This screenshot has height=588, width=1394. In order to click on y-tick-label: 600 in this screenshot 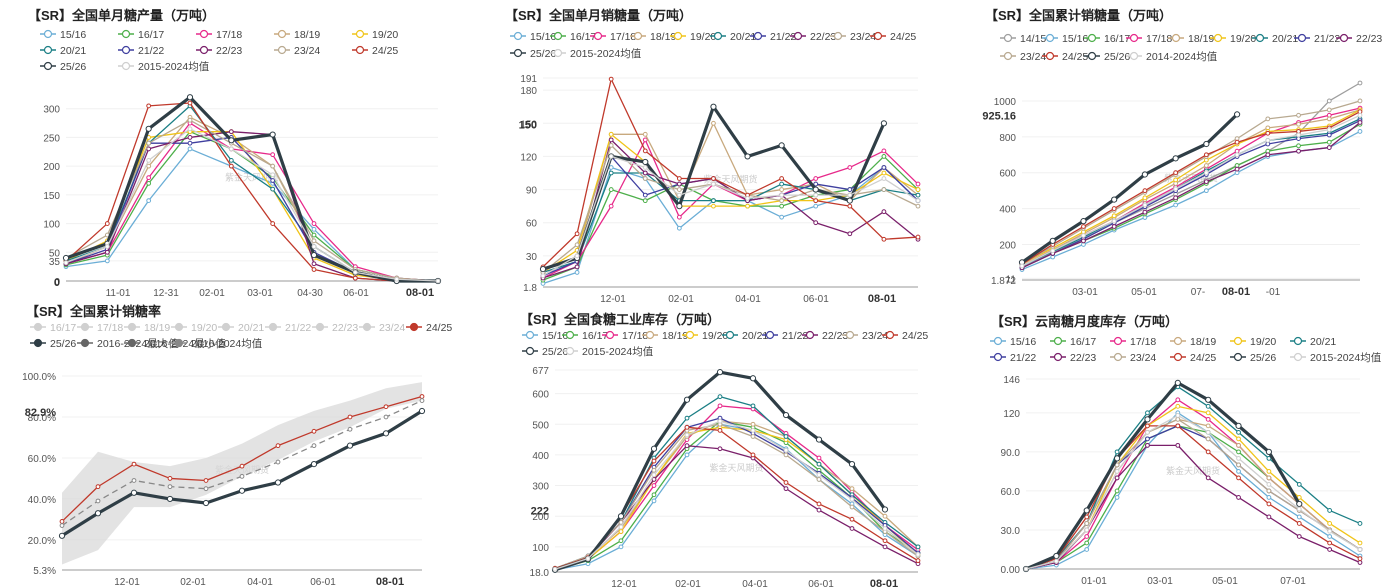, I will do `click(1007, 174)`.